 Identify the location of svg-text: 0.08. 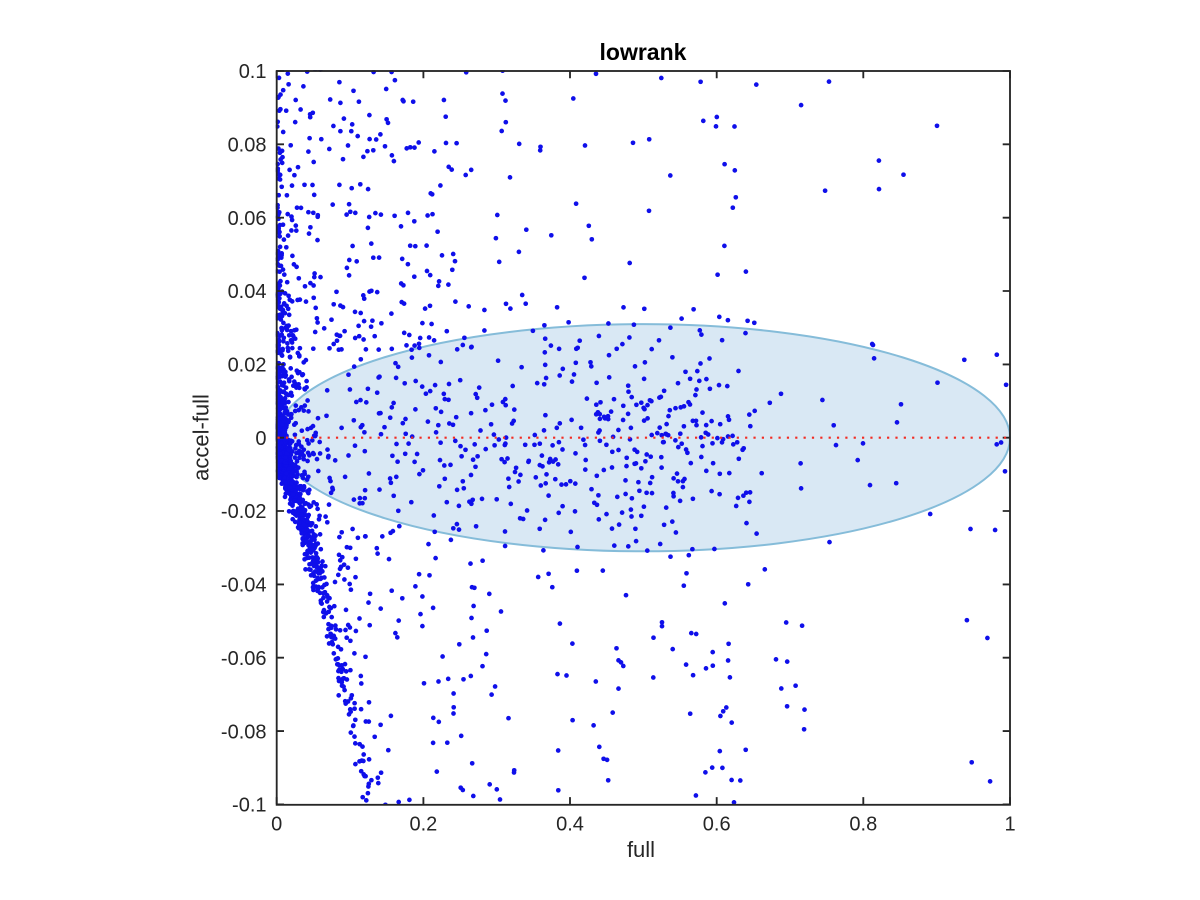
(247, 146).